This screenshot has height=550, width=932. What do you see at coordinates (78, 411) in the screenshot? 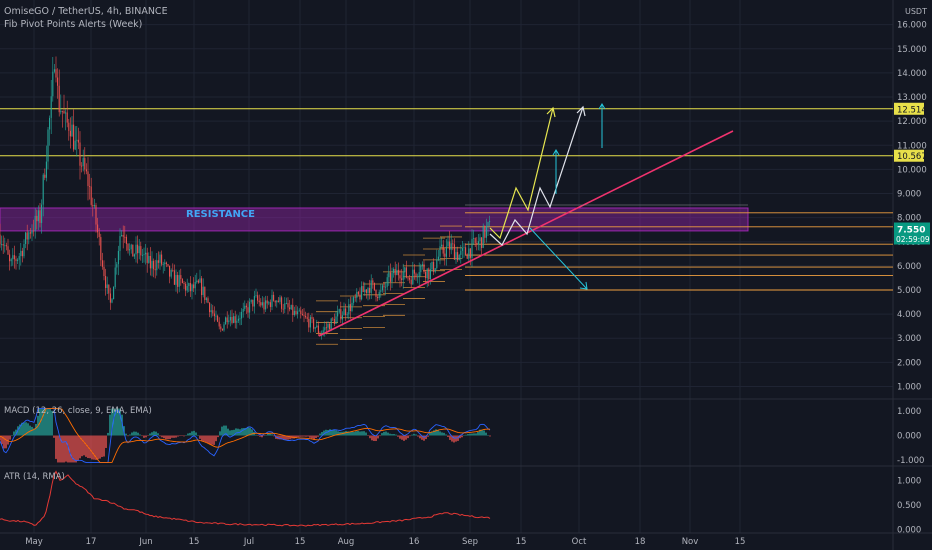
I see `macd-title: MACD (12, 26, close, 9, EMA, EMA)` at bounding box center [78, 411].